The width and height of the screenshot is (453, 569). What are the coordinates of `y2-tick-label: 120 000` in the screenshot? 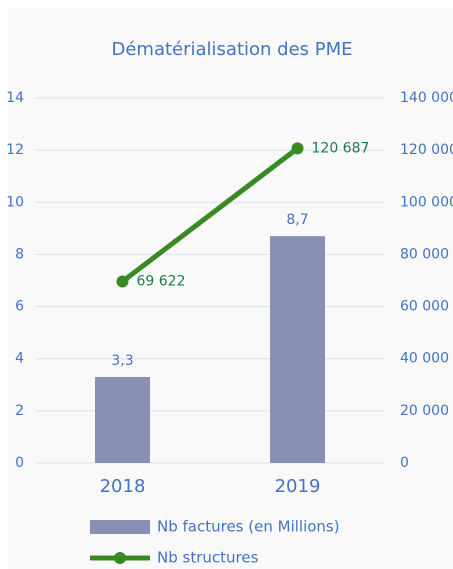 It's located at (426, 150).